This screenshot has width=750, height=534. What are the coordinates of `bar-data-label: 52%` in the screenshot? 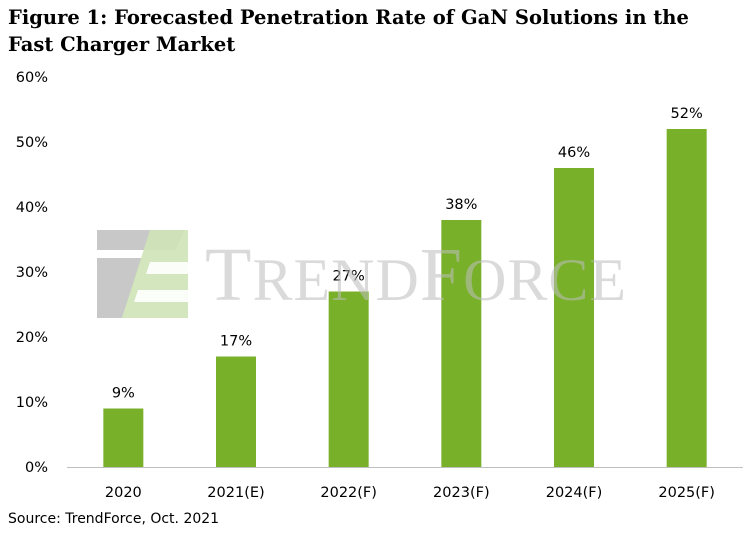 It's located at (687, 114).